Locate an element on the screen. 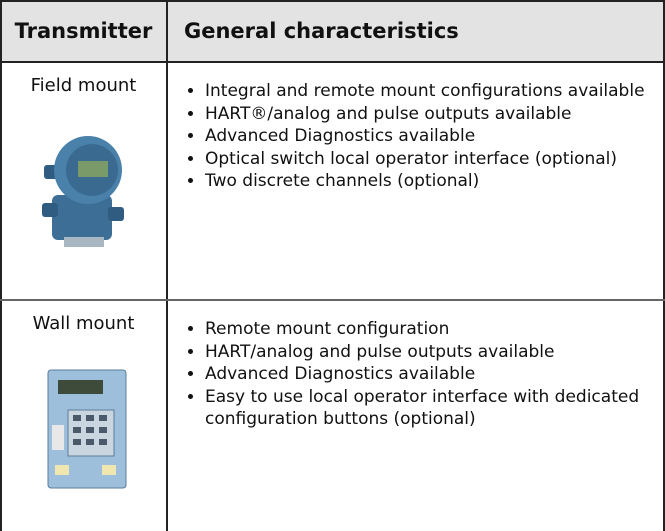 Image resolution: width=665 pixels, height=531 pixels. transmitter-name: Wall mount is located at coordinates (83, 323).